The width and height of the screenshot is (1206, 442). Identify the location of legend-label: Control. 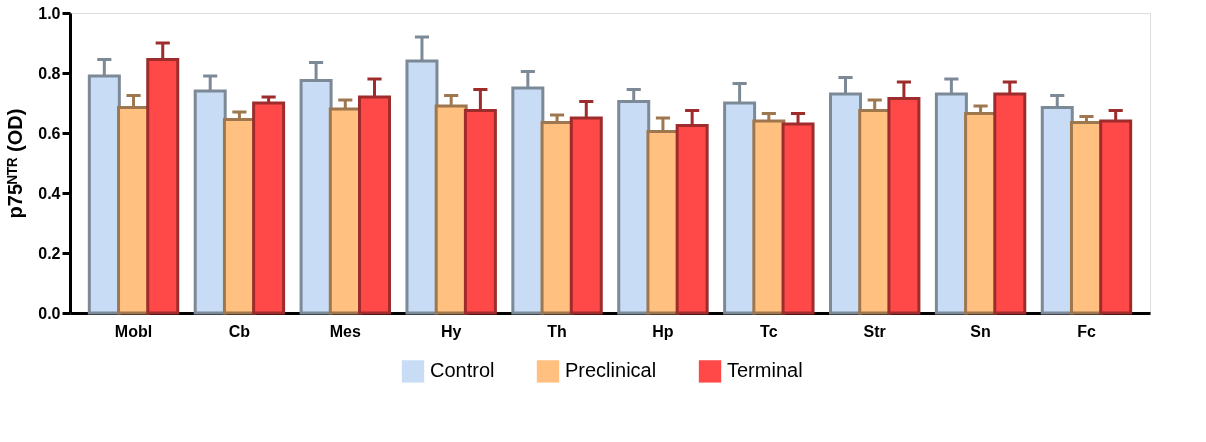
(462, 370).